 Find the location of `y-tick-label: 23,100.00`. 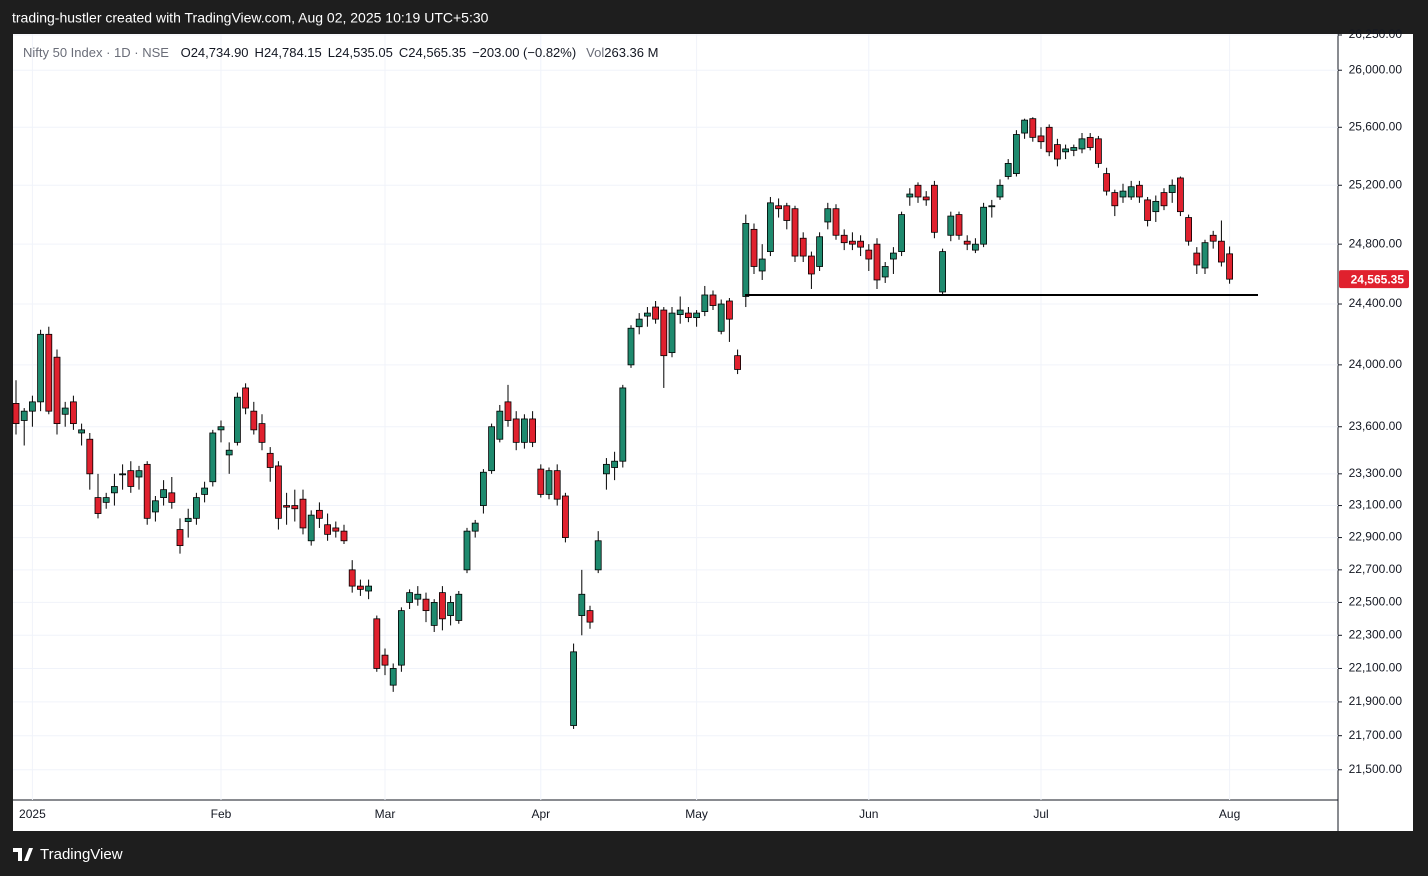

y-tick-label: 23,100.00 is located at coordinates (1376, 505).